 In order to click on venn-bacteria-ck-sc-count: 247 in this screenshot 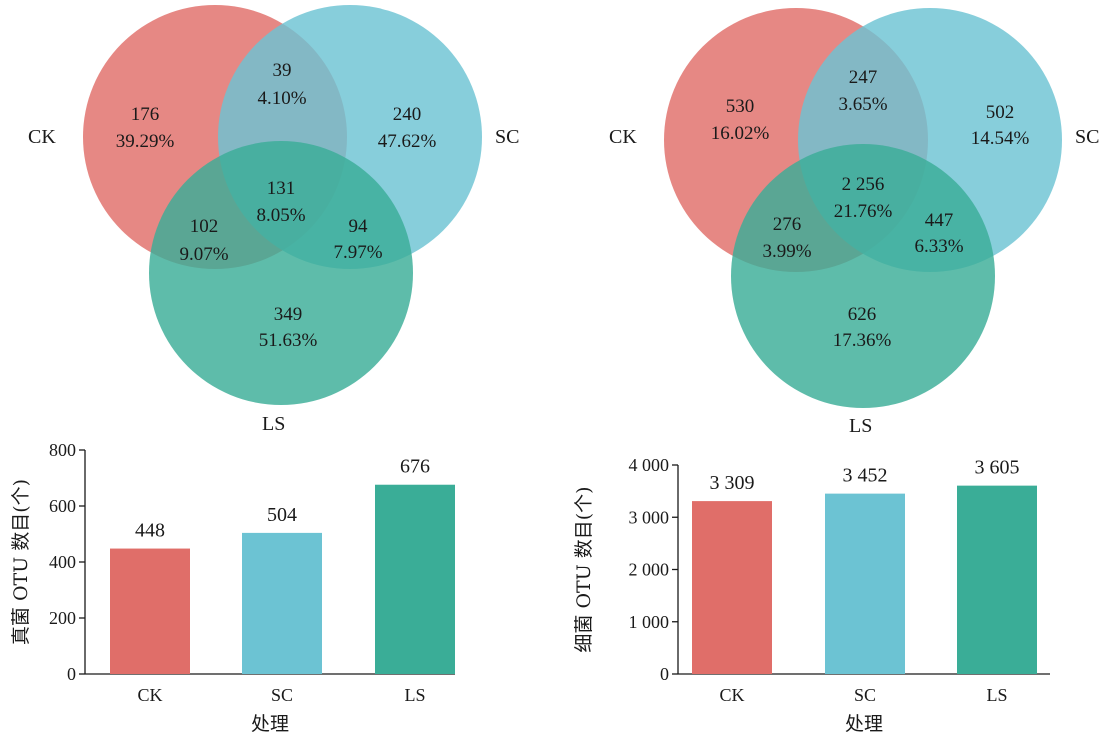, I will do `click(863, 77)`.